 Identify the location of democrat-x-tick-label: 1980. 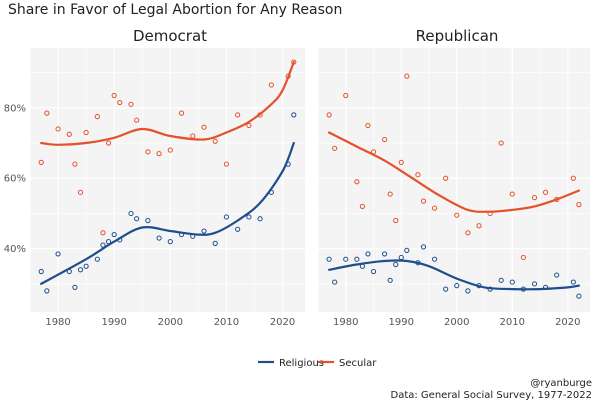
(57, 322).